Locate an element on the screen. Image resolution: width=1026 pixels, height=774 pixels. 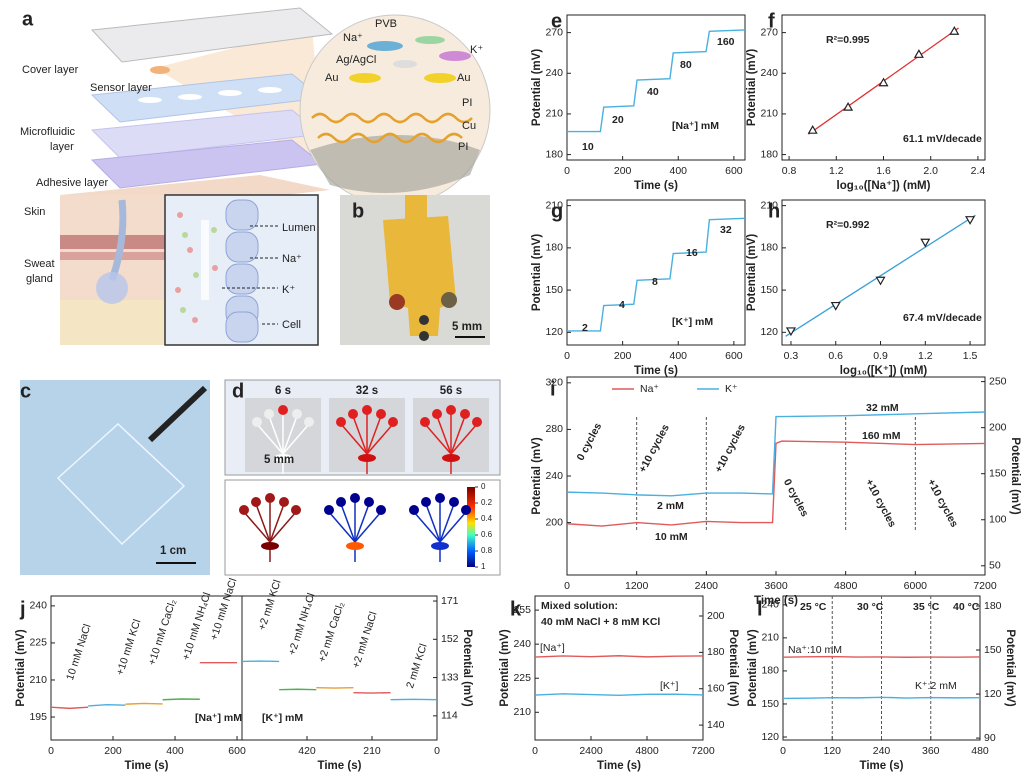
y-tick-label: 180 is located at coordinates (554, 248).